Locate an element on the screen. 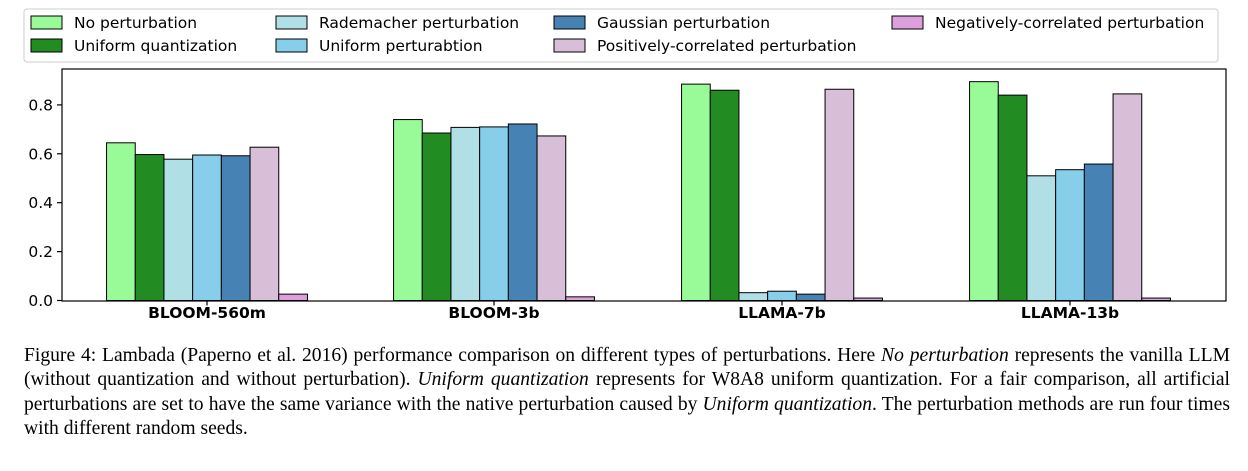 The image size is (1248, 471). bar-uniform-quantization-llama-7b is located at coordinates (724, 195).